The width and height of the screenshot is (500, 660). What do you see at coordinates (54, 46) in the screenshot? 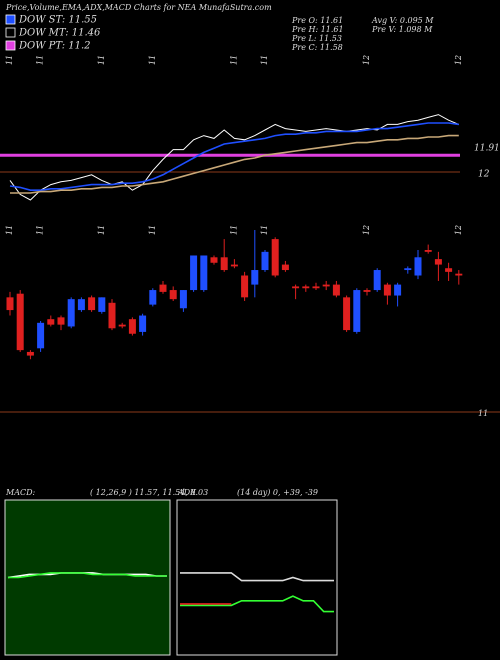
I see `legend-label: DOW PT: 11.2` at bounding box center [54, 46].